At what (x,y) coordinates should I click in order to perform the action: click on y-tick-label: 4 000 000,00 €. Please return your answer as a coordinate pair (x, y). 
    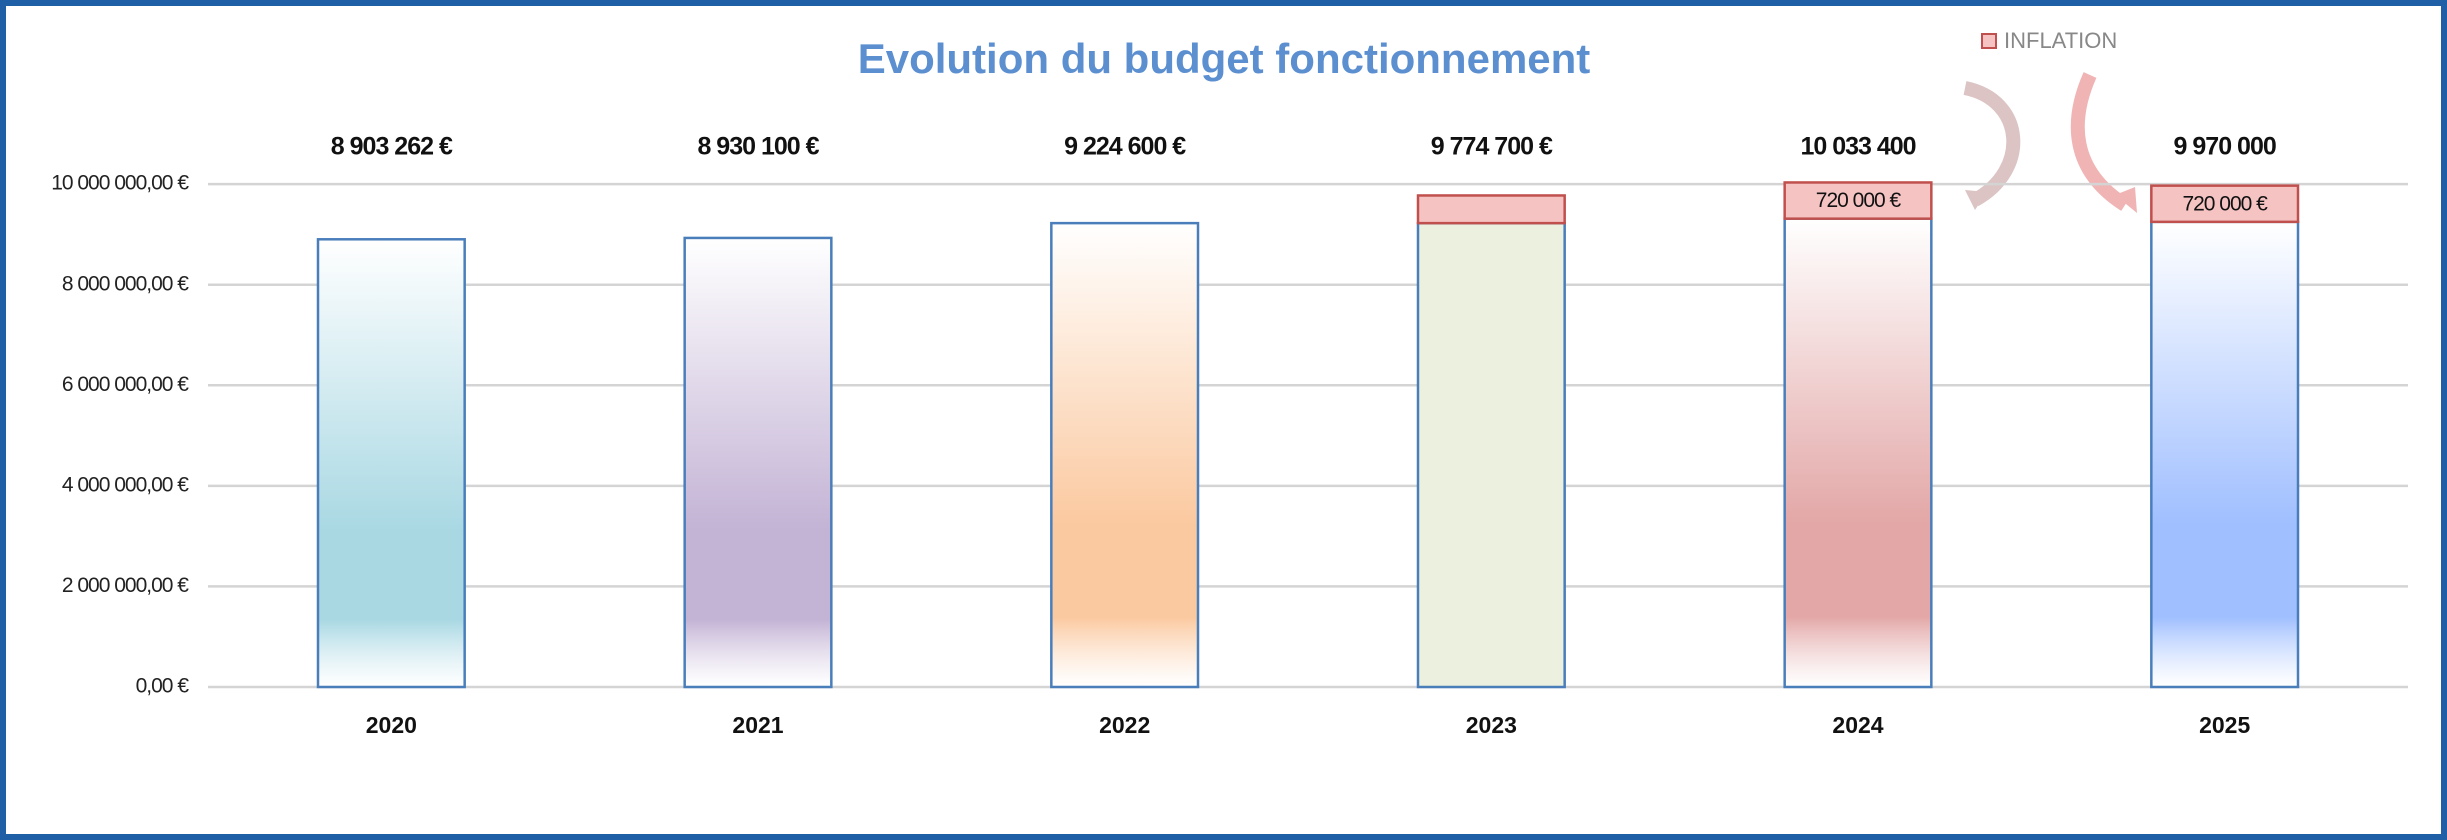
    Looking at the image, I should click on (125, 484).